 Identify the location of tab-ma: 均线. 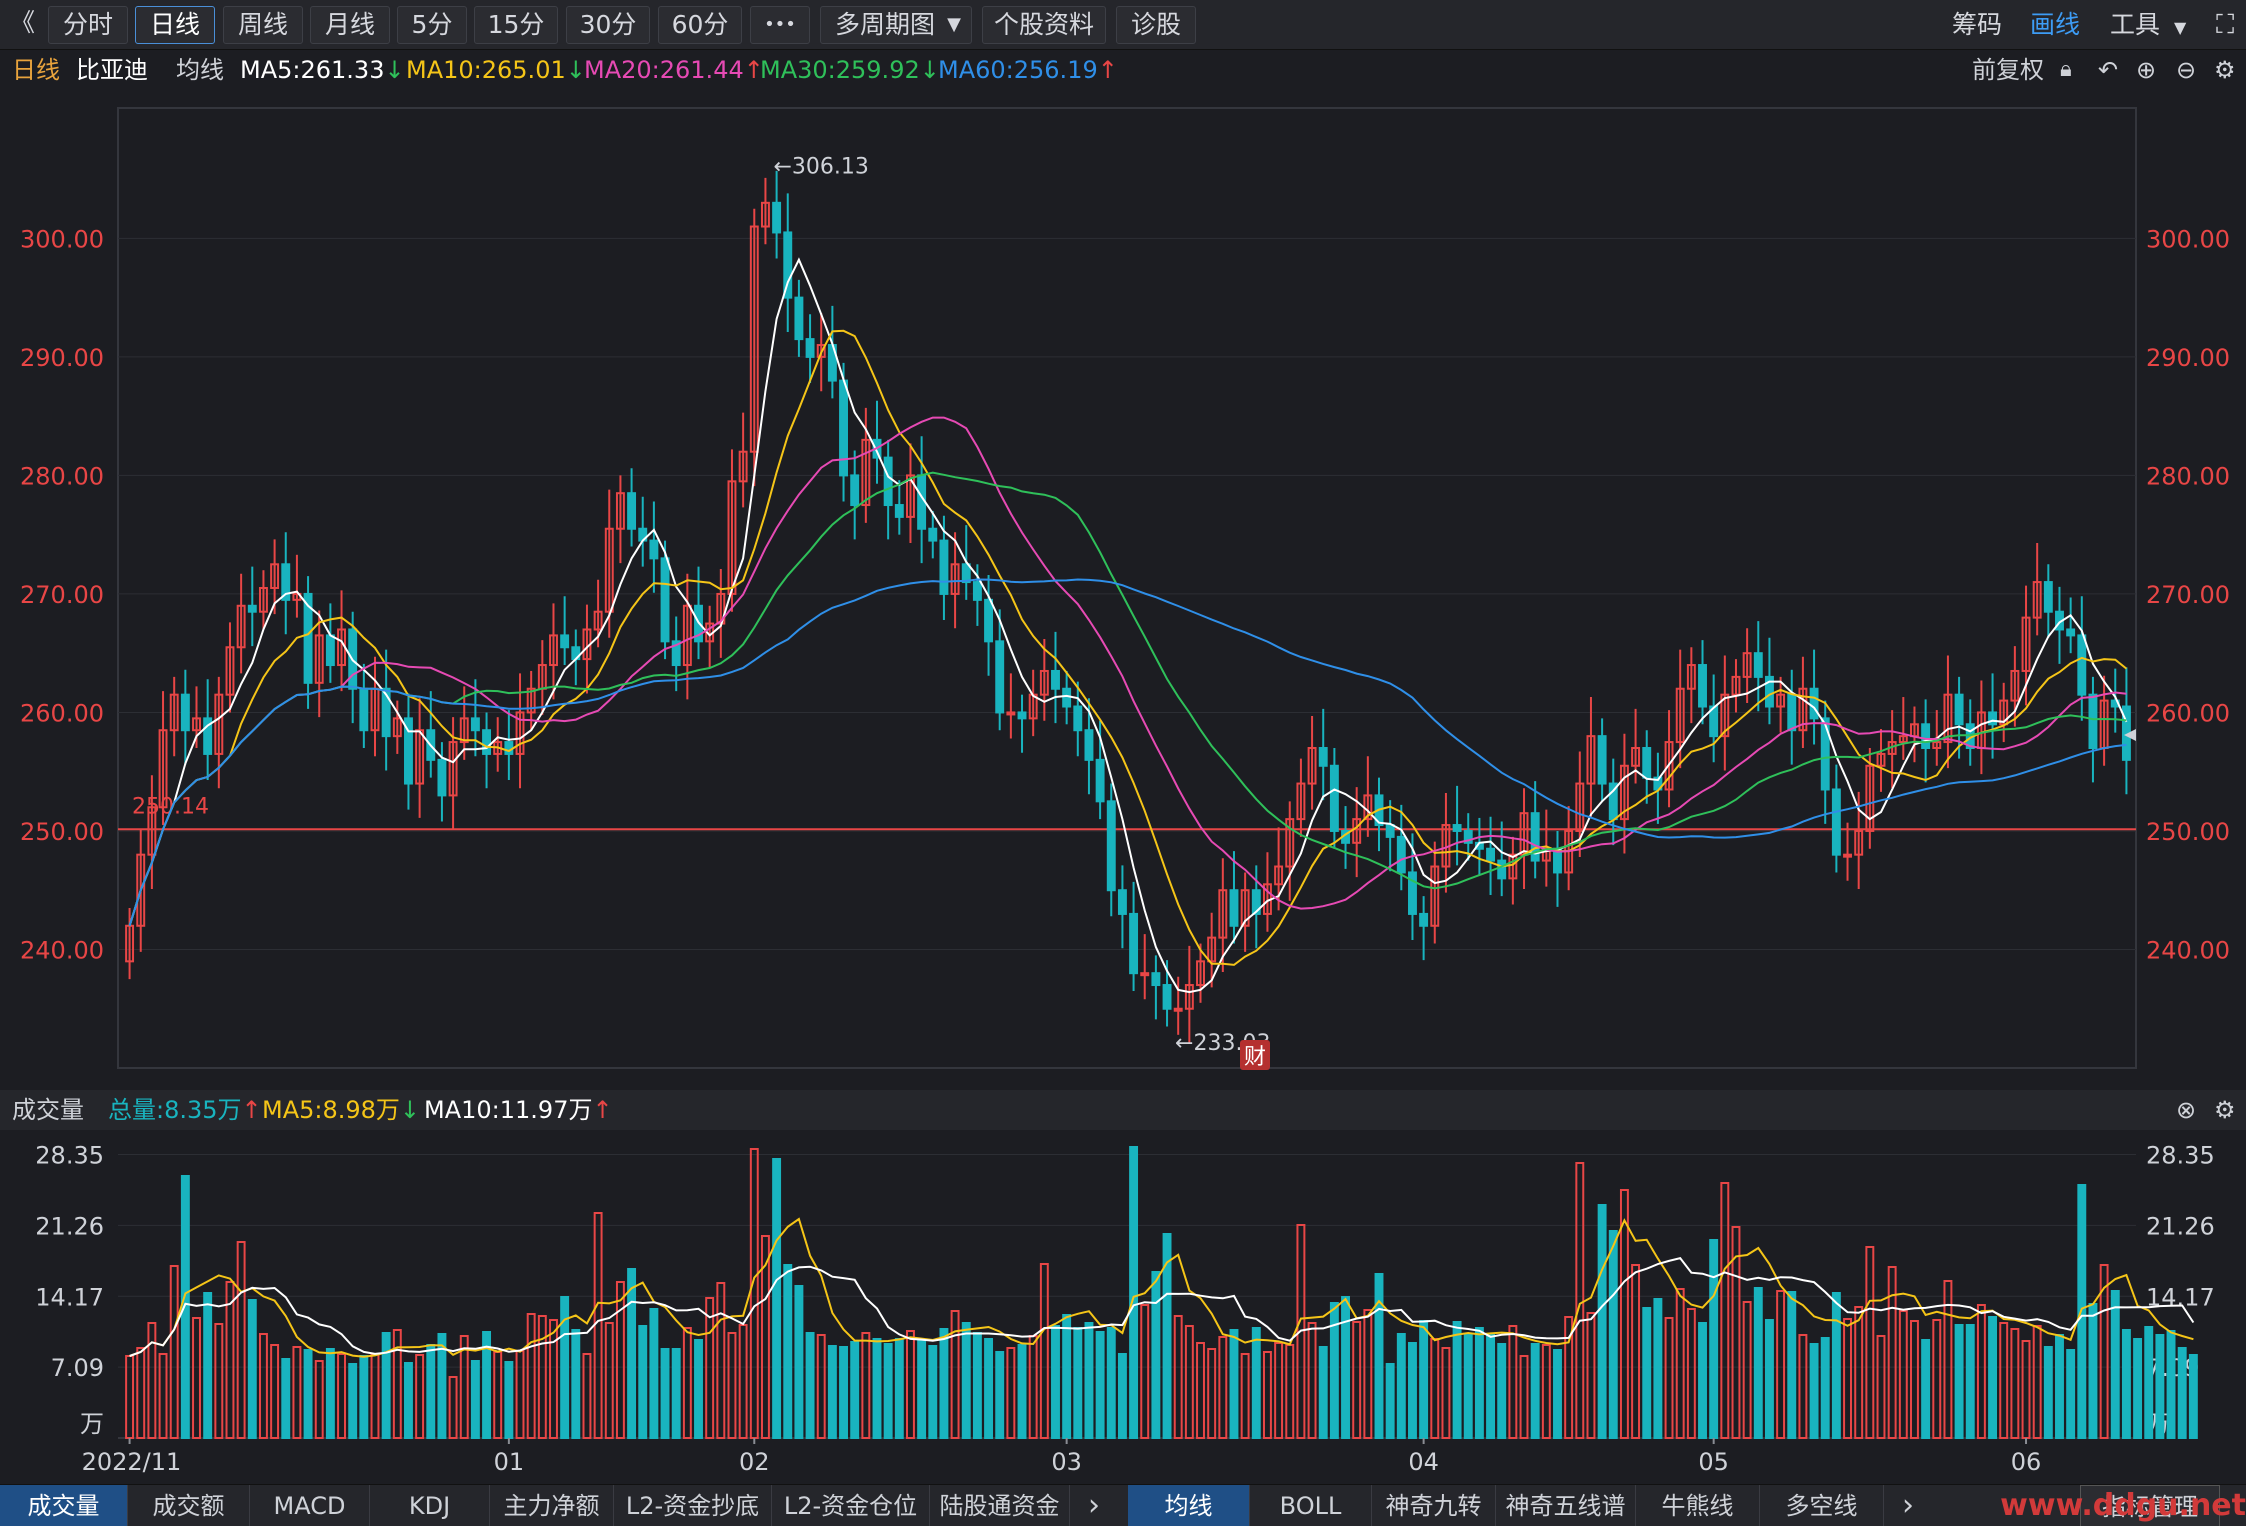
(1189, 1505).